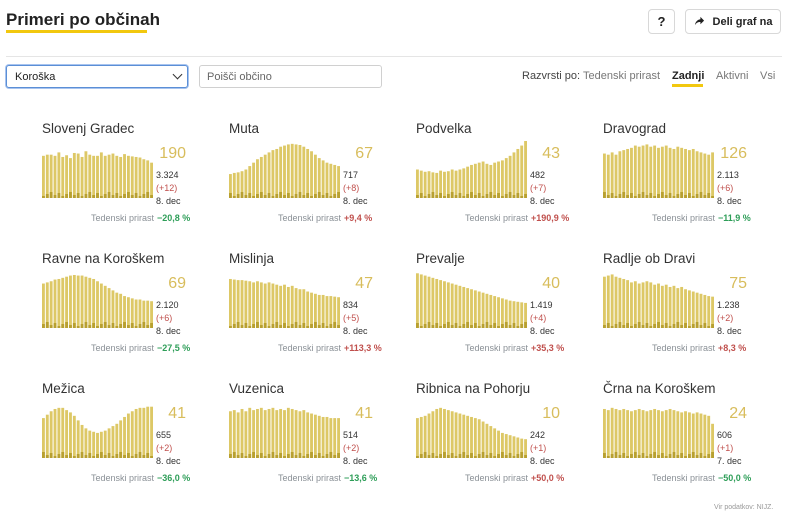  Describe the element at coordinates (440, 258) in the screenshot. I see `municipality-name: Prevalje` at that location.